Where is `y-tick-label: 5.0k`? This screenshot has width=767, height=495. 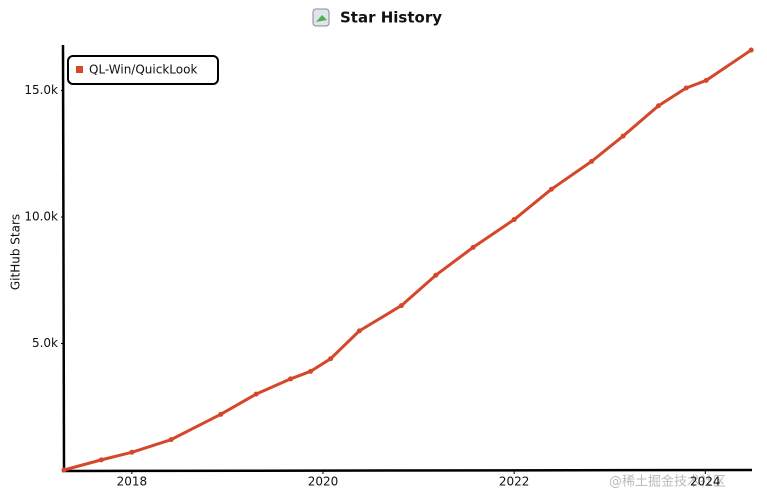
y-tick-label: 5.0k is located at coordinates (45, 343).